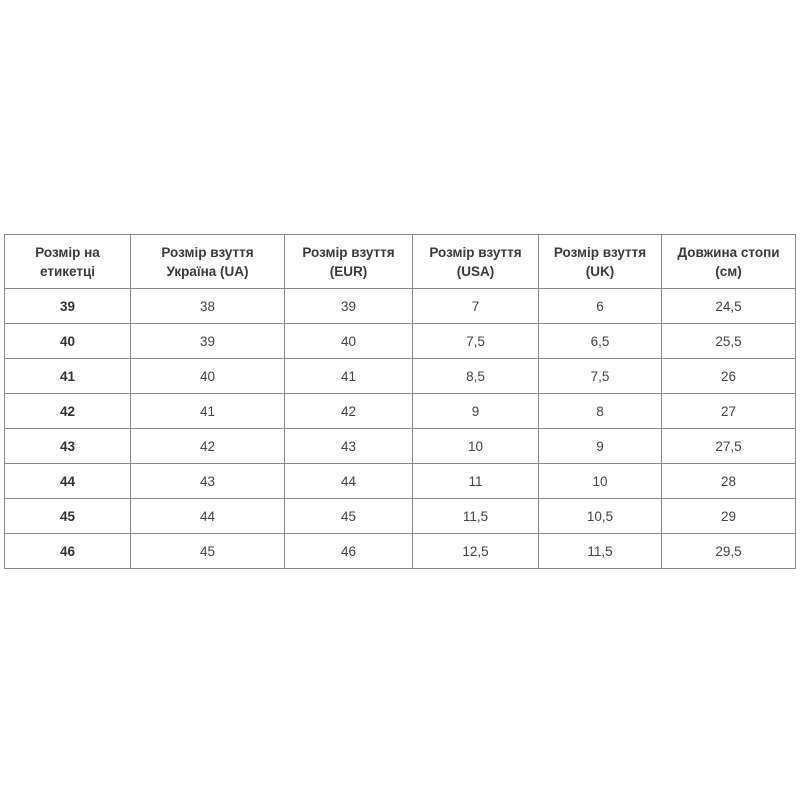 The image size is (800, 800). Describe the element at coordinates (600, 261) in the screenshot. I see `column-header: Розмір взуття (UK)` at that location.